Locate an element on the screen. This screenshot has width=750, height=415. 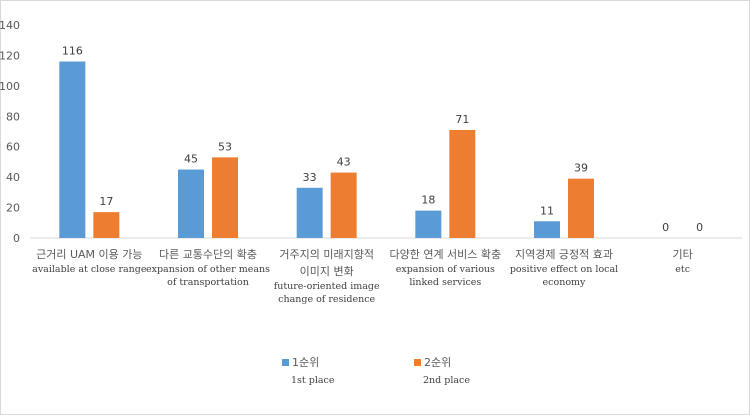
y-tick-label: 60 is located at coordinates (13, 147).